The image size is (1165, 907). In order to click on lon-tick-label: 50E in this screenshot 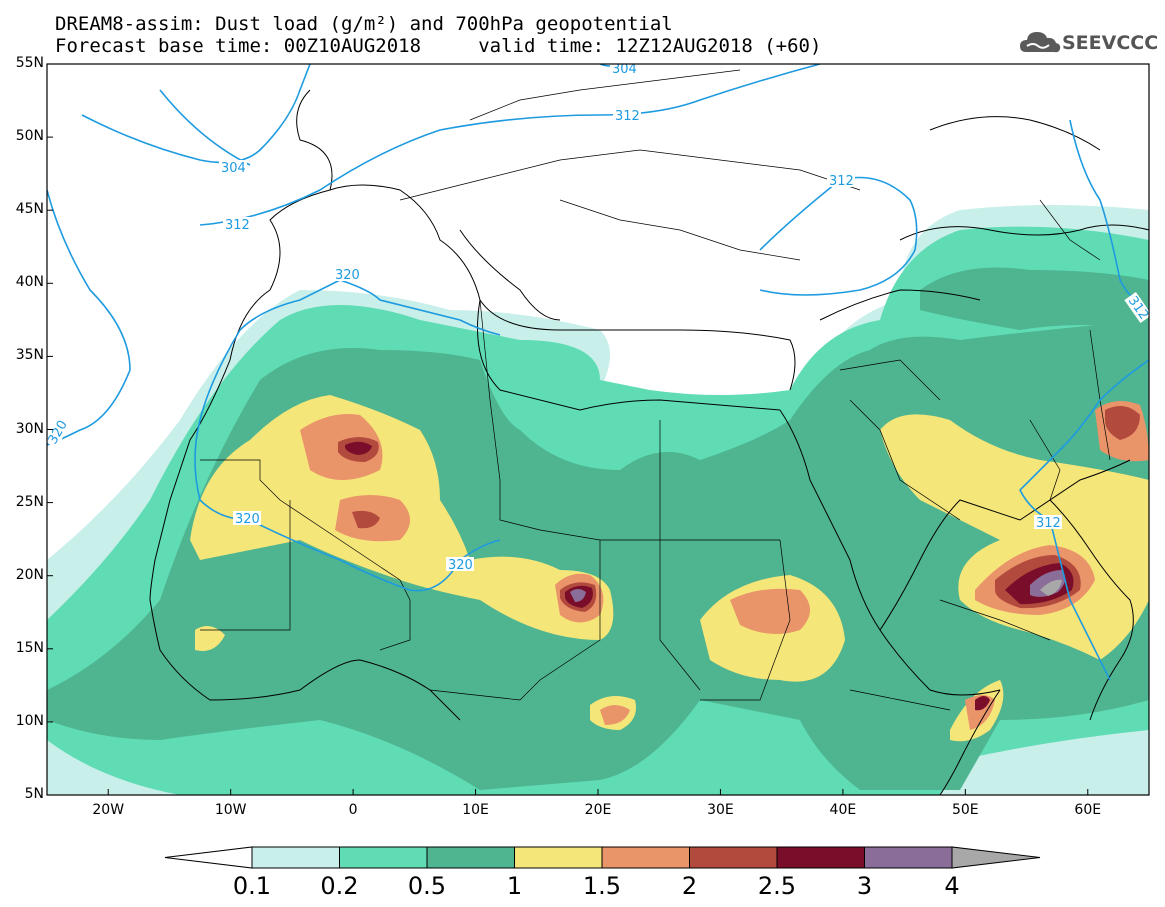, I will do `click(965, 810)`.